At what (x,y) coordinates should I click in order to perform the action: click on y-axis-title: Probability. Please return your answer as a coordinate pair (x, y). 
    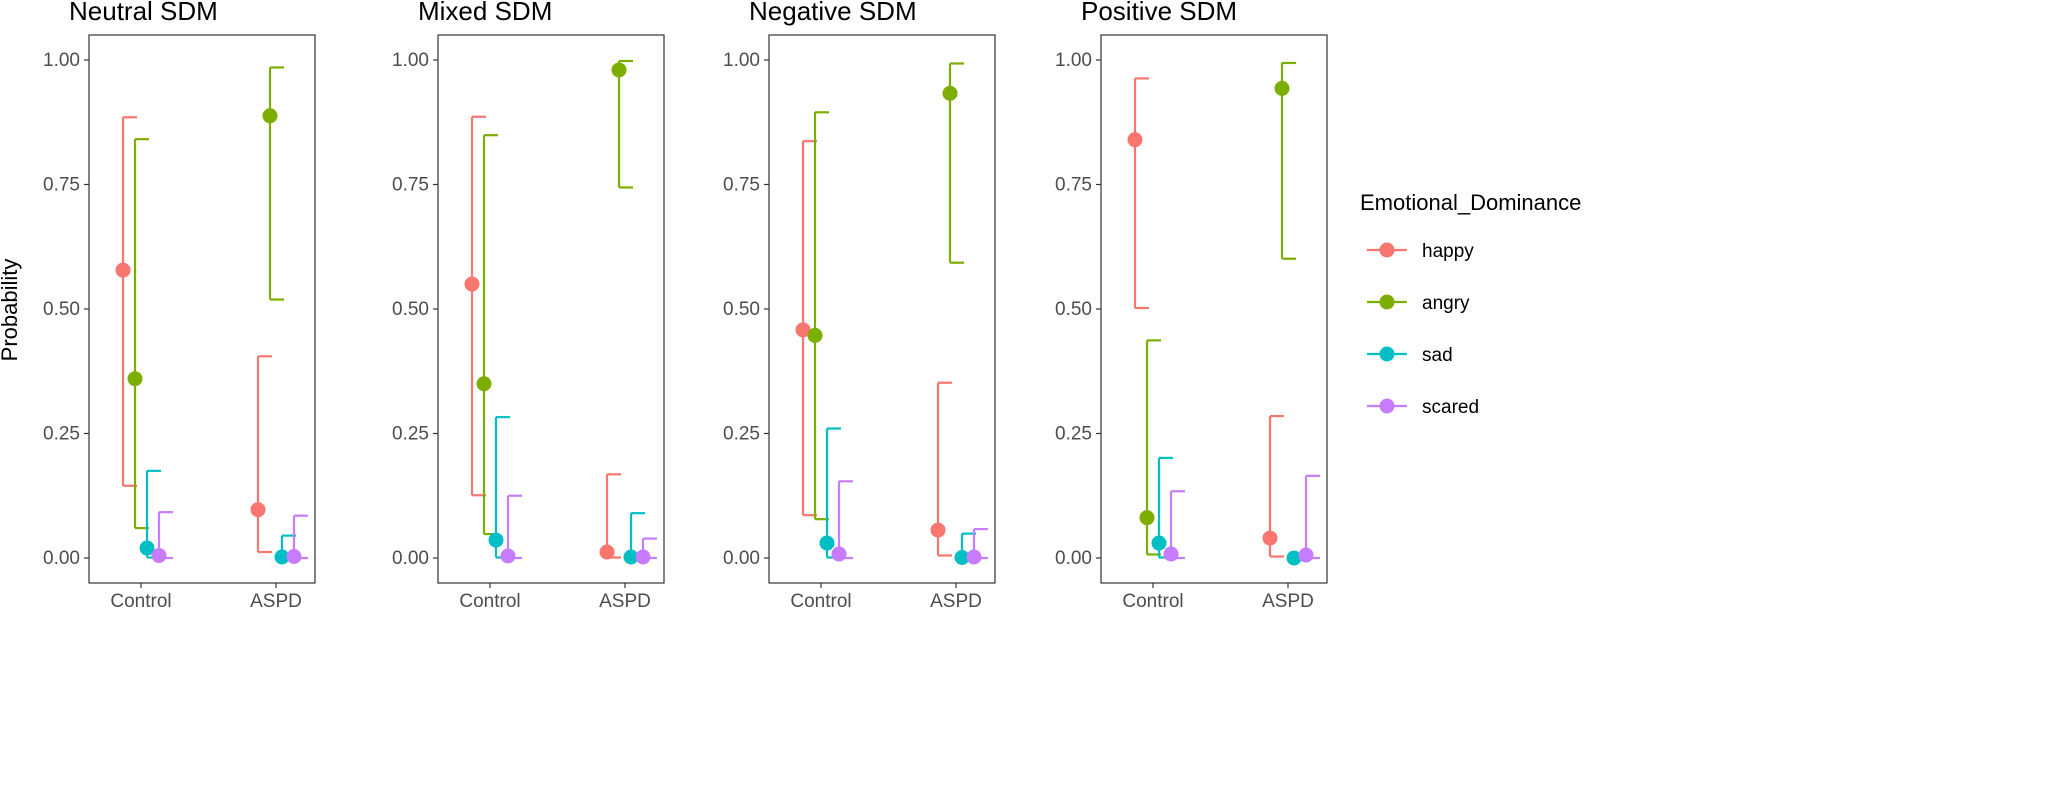
    Looking at the image, I should click on (11, 310).